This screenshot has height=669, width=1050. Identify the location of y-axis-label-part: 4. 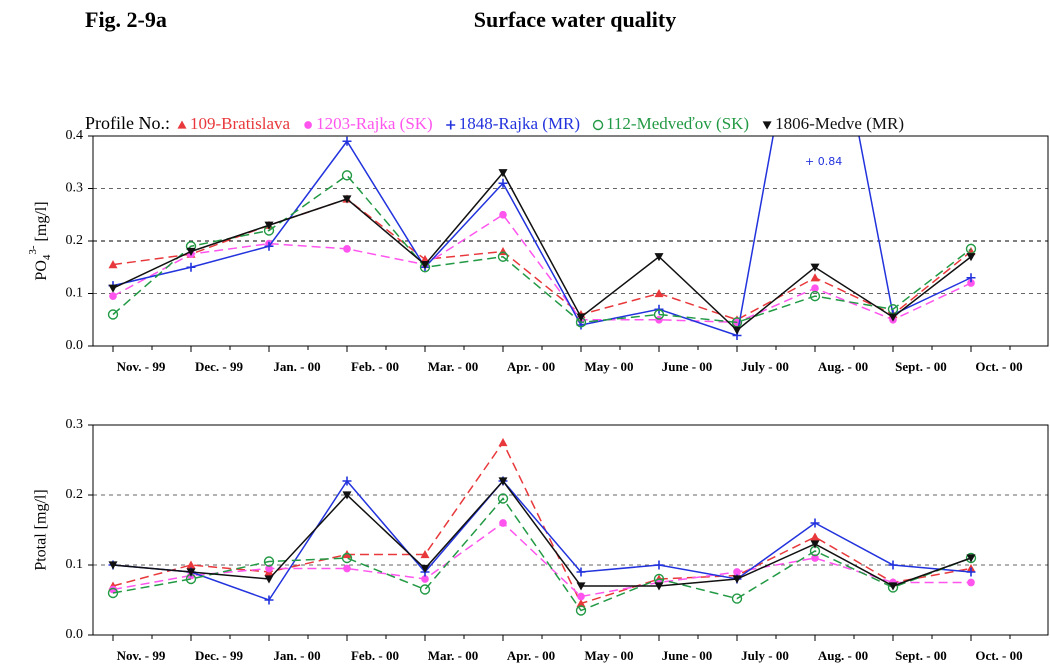
(47, 257).